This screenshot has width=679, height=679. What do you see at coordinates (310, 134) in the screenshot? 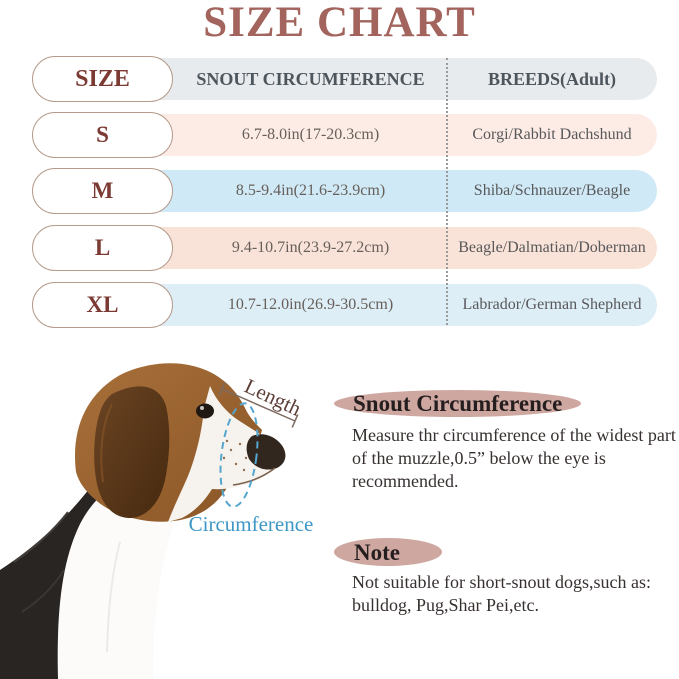
I see `circumference-value: 6.7-8.0in(17-20.3cm)` at bounding box center [310, 134].